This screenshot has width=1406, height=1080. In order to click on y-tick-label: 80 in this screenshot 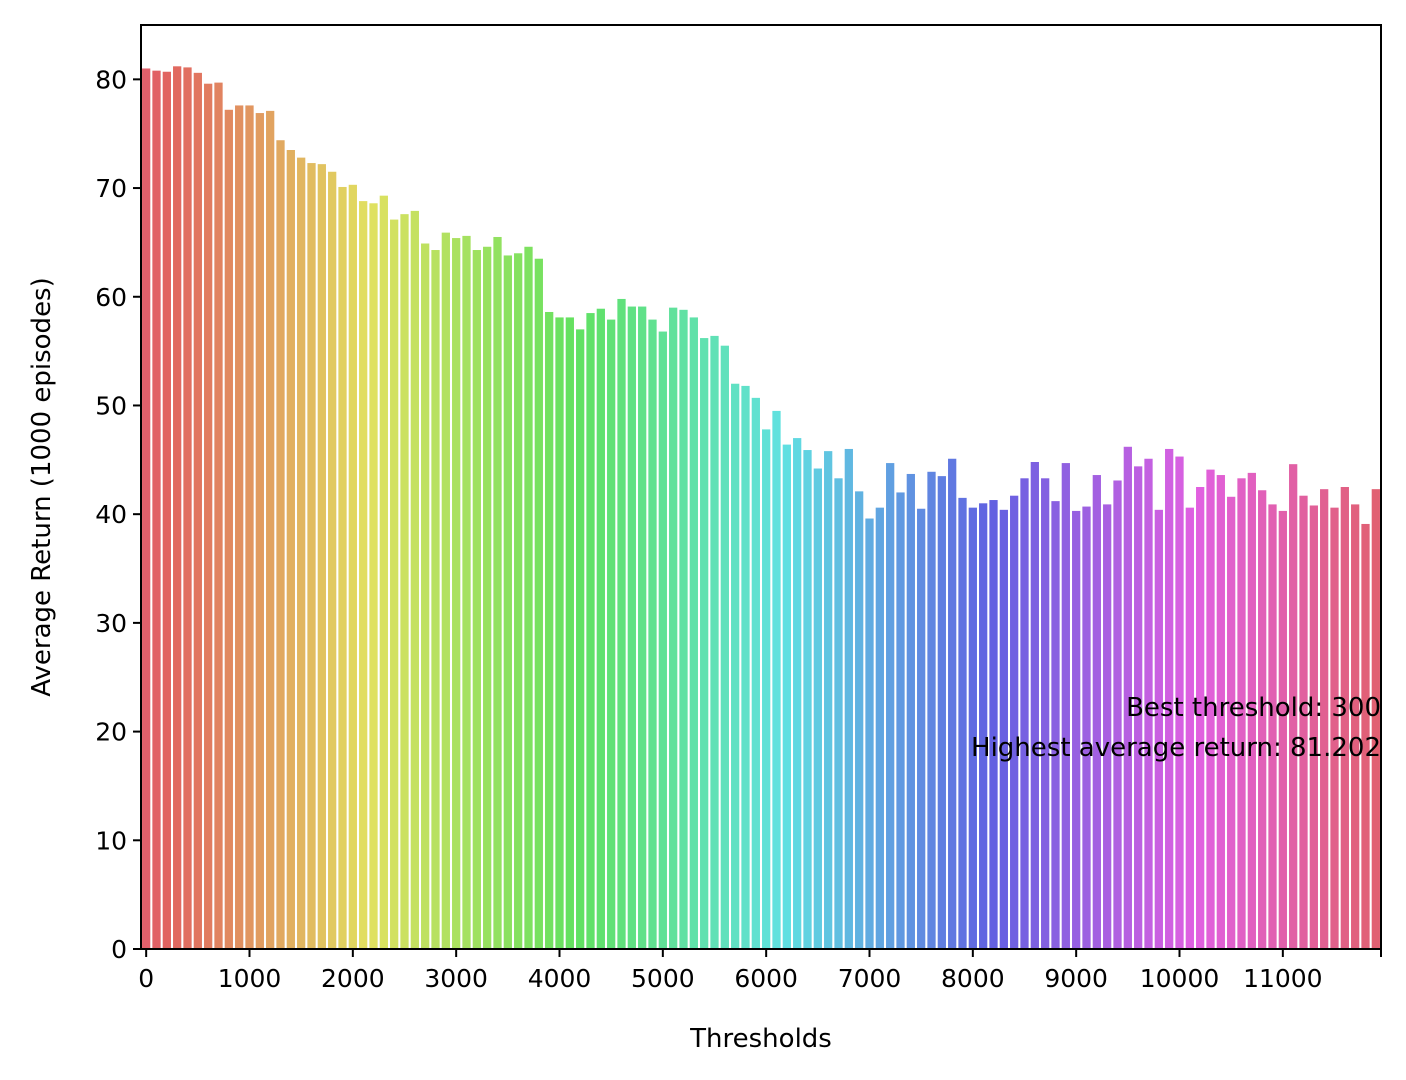, I will do `click(111, 79)`.